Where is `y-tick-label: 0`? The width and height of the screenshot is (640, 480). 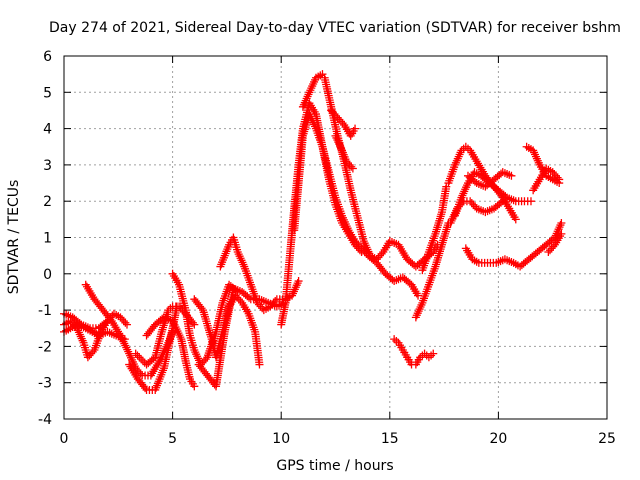 y-tick-label: 0 is located at coordinates (47, 275).